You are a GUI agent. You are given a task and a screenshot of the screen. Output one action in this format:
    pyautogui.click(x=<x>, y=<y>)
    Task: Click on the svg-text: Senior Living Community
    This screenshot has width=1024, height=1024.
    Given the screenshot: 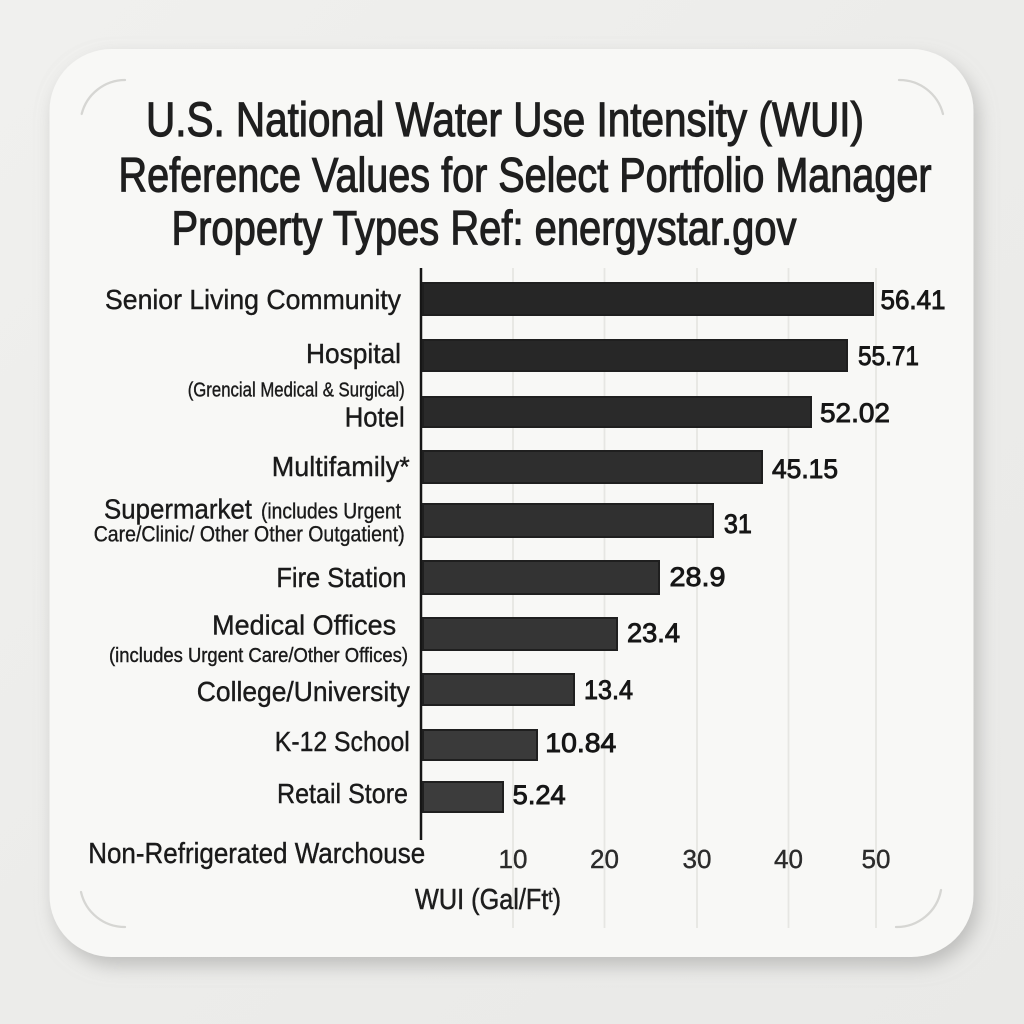 What is the action you would take?
    pyautogui.click(x=253, y=299)
    